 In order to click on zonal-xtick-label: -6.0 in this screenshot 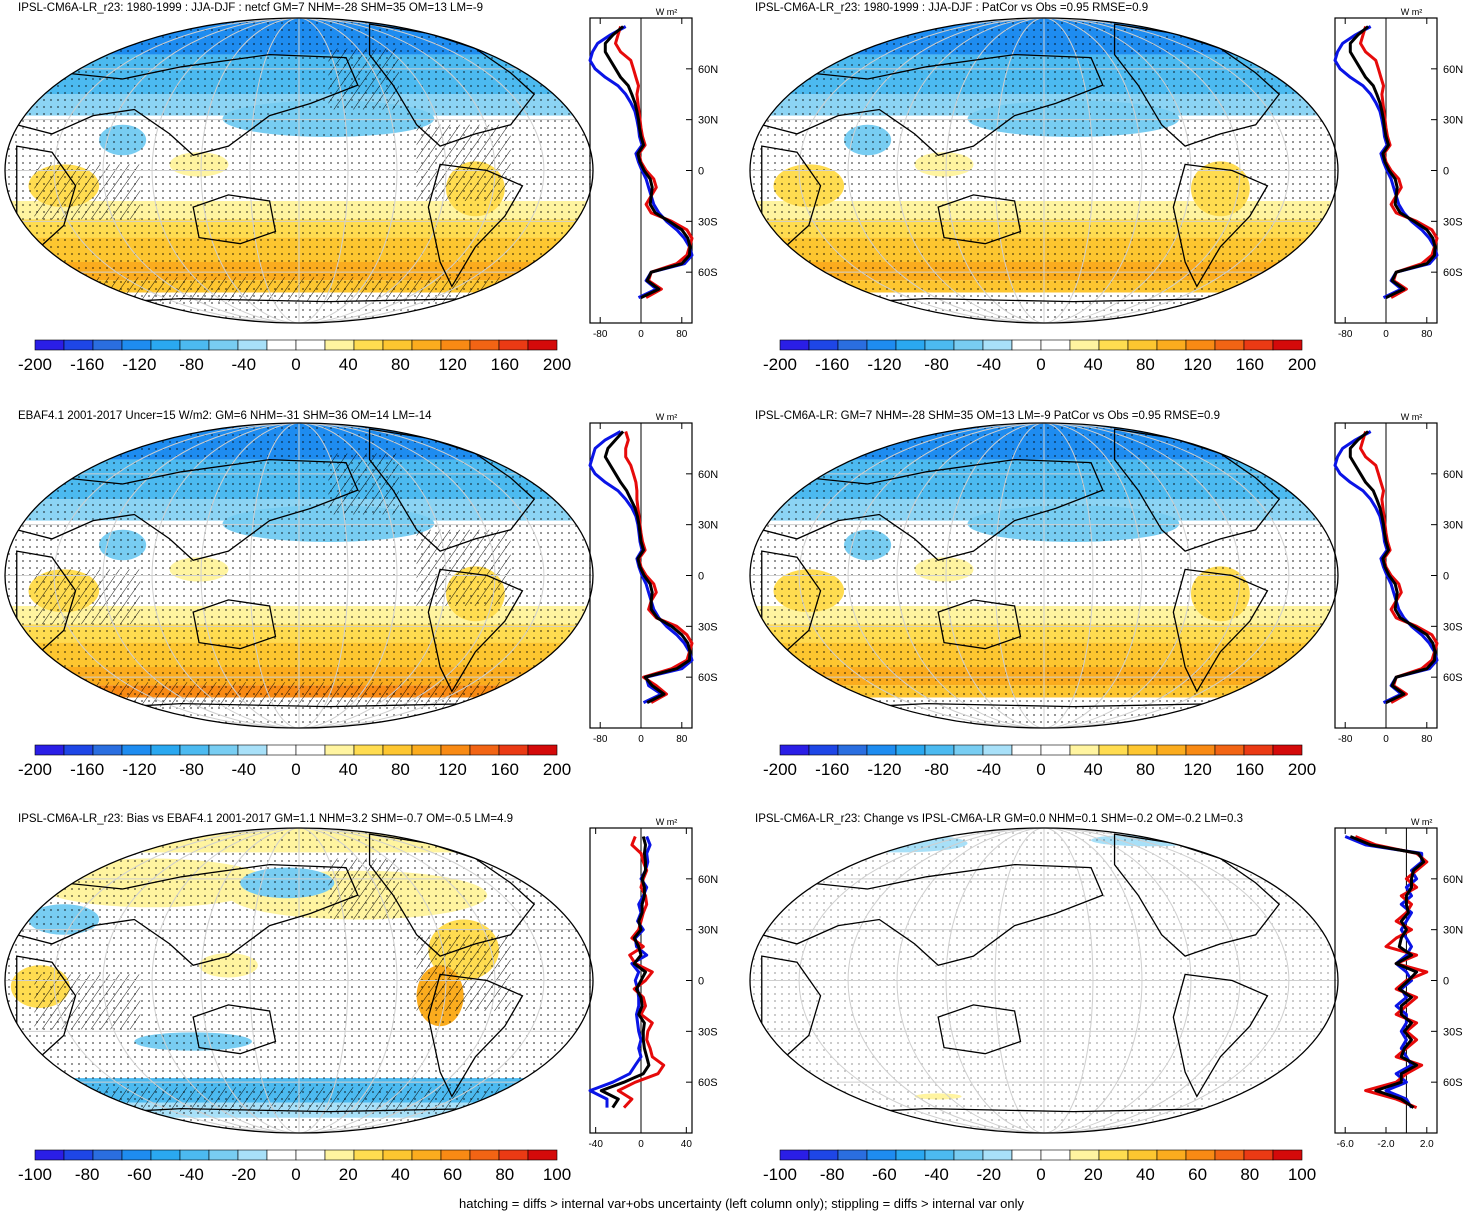, I will do `click(1346, 1144)`.